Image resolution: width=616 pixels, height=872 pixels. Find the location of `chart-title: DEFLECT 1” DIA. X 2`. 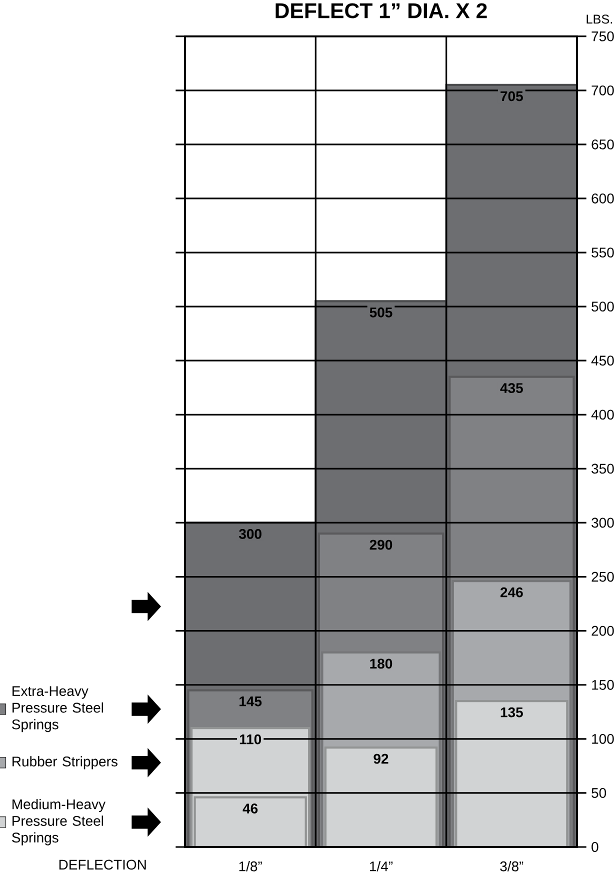

chart-title: DEFLECT 1” DIA. X 2 is located at coordinates (381, 10).